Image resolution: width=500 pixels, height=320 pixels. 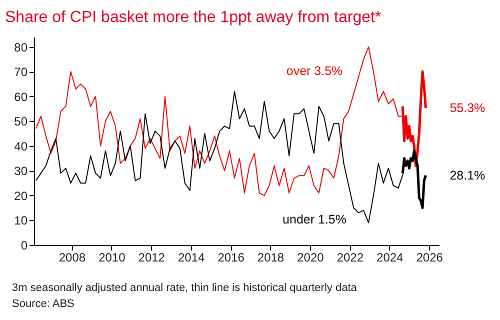 I want to click on x-tick-label: 2018, so click(x=270, y=257).